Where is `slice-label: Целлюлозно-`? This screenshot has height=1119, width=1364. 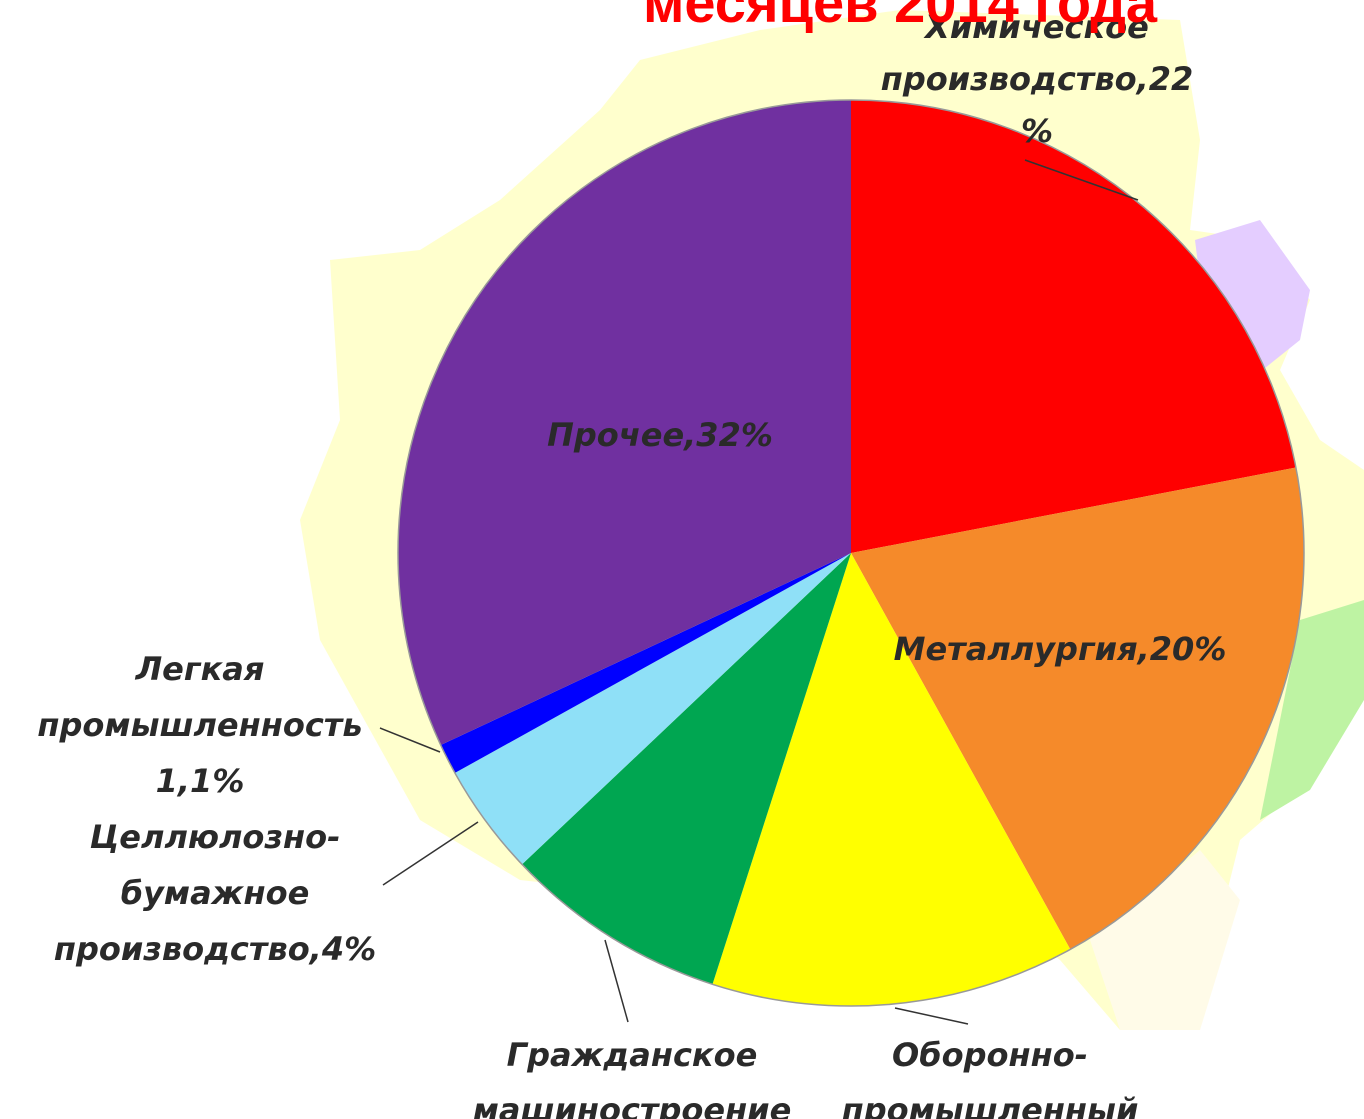 slice-label: Целлюлозно- is located at coordinates (215, 837).